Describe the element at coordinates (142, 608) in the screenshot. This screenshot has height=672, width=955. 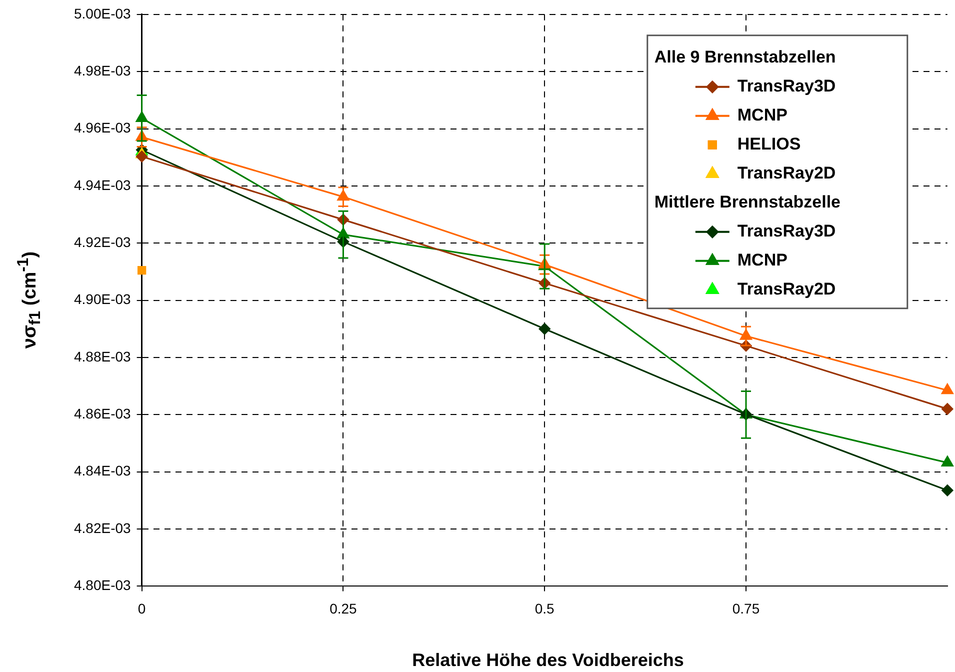
I see `x-tick-label: 0` at that location.